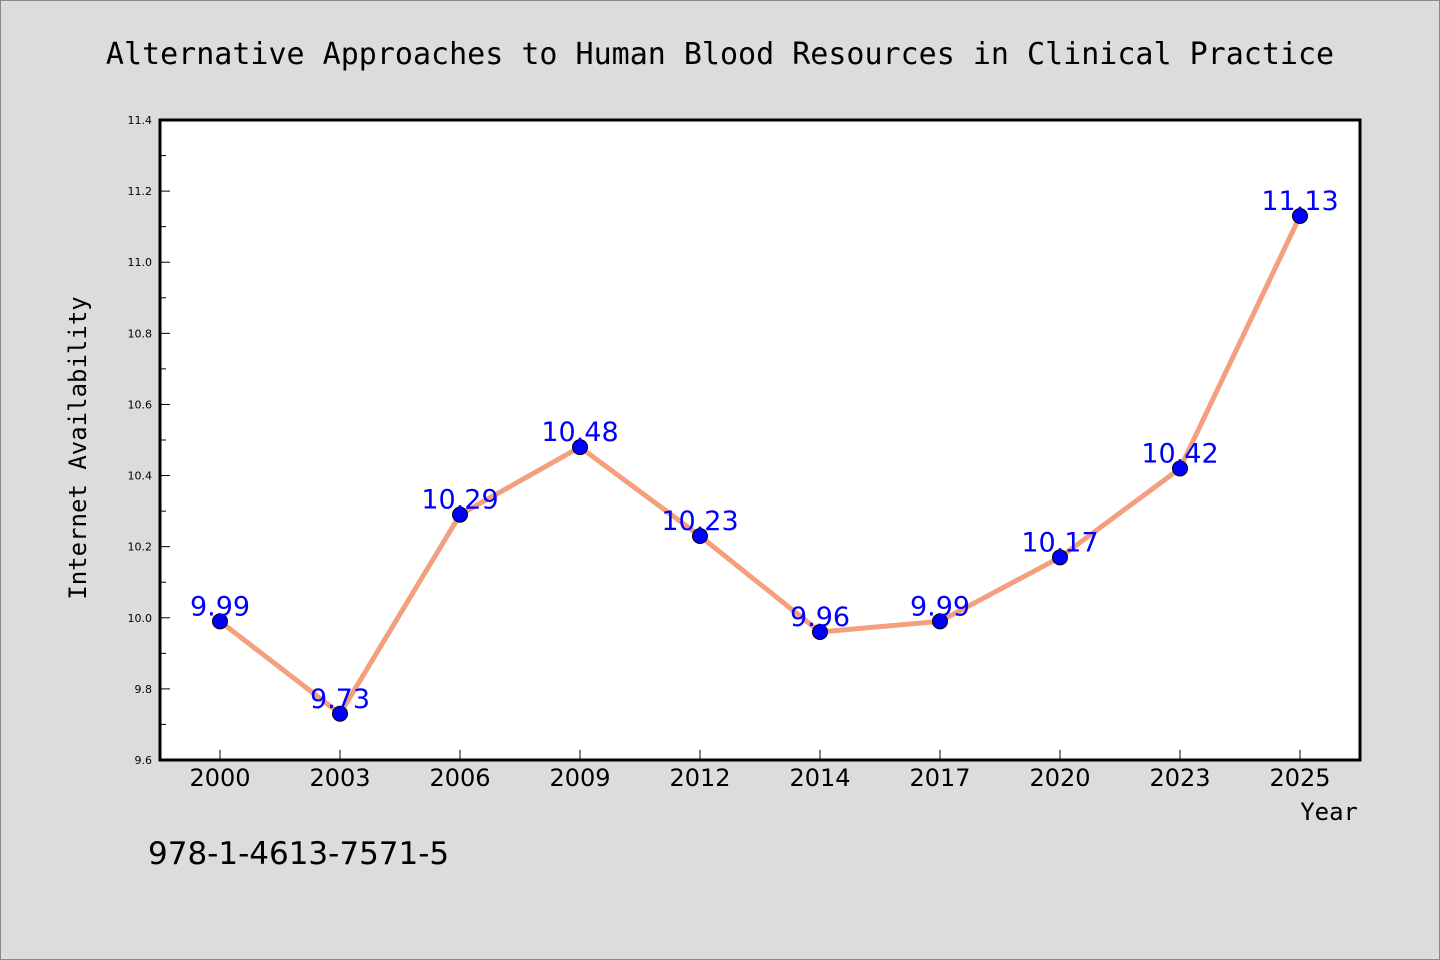 Image resolution: width=1440 pixels, height=960 pixels. Describe the element at coordinates (140, 333) in the screenshot. I see `y-tick-label: 10.8` at that location.